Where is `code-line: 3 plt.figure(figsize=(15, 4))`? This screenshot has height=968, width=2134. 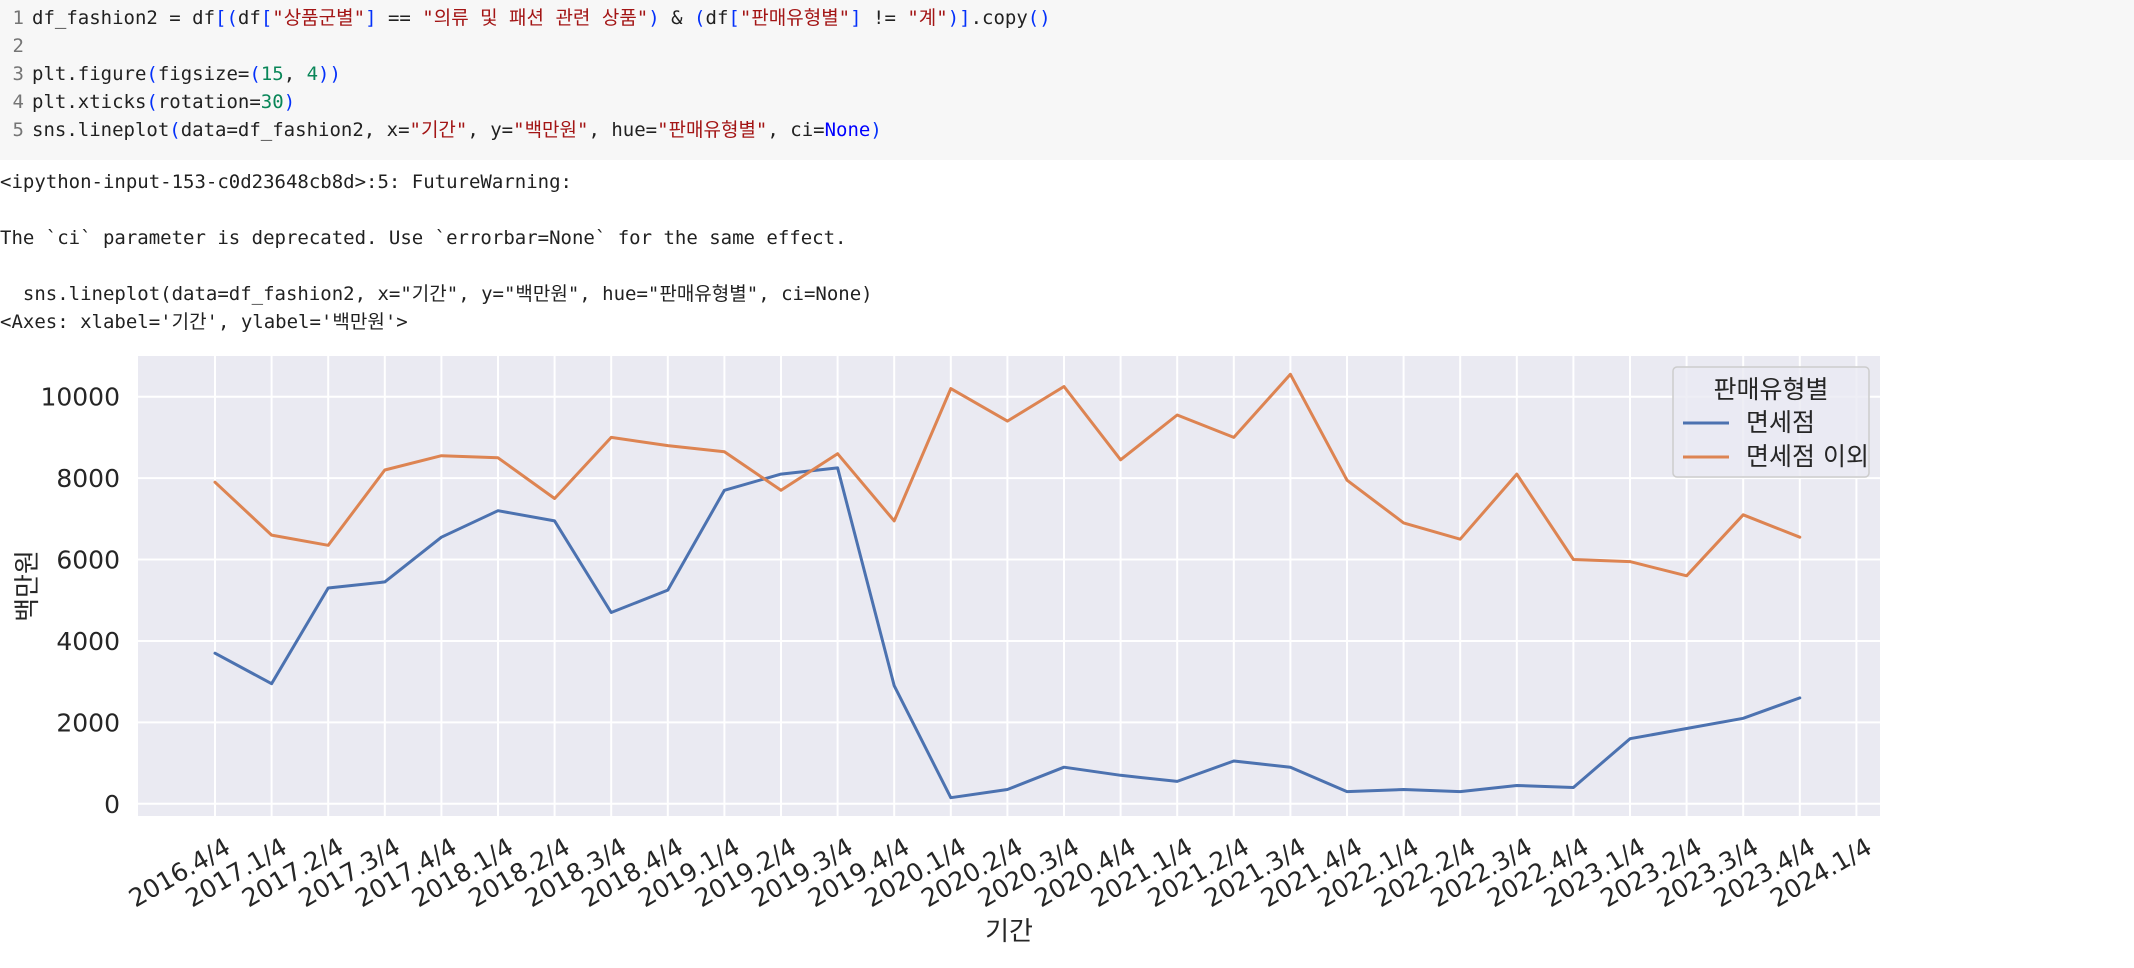
code-line: 3 plt.figure(figsize=(15, 4)) is located at coordinates (170, 74).